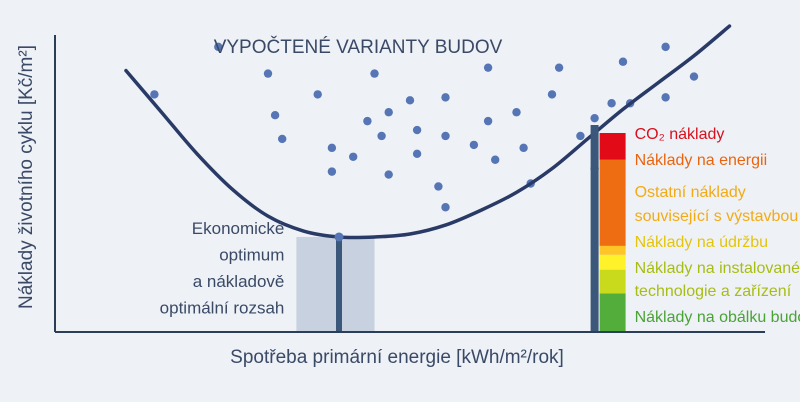  Describe the element at coordinates (238, 228) in the screenshot. I see `optimum-label-line: Ekonomické` at that location.